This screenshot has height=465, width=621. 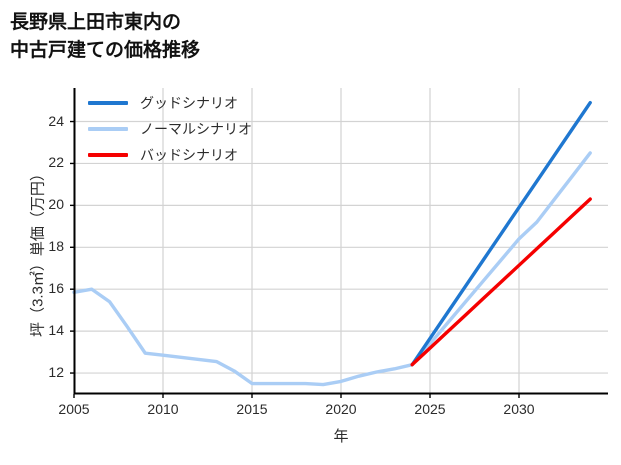 I want to click on legend-label: グッドシナリオ, so click(x=189, y=103).